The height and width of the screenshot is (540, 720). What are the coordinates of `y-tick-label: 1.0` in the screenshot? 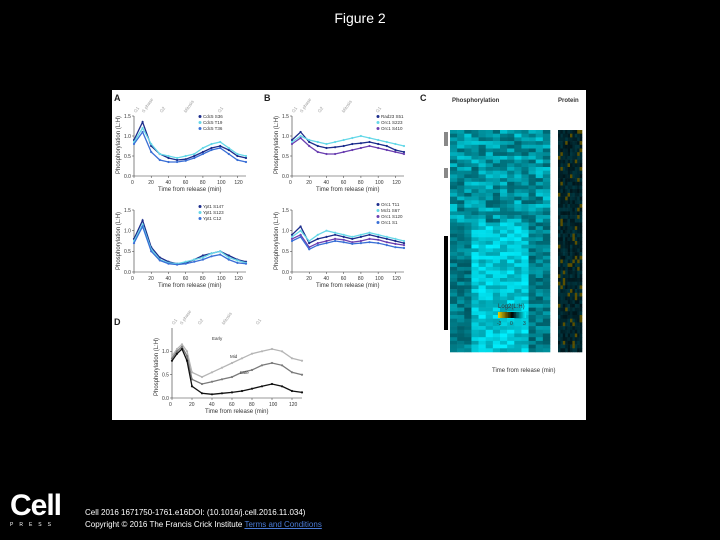 It's located at (285, 231).